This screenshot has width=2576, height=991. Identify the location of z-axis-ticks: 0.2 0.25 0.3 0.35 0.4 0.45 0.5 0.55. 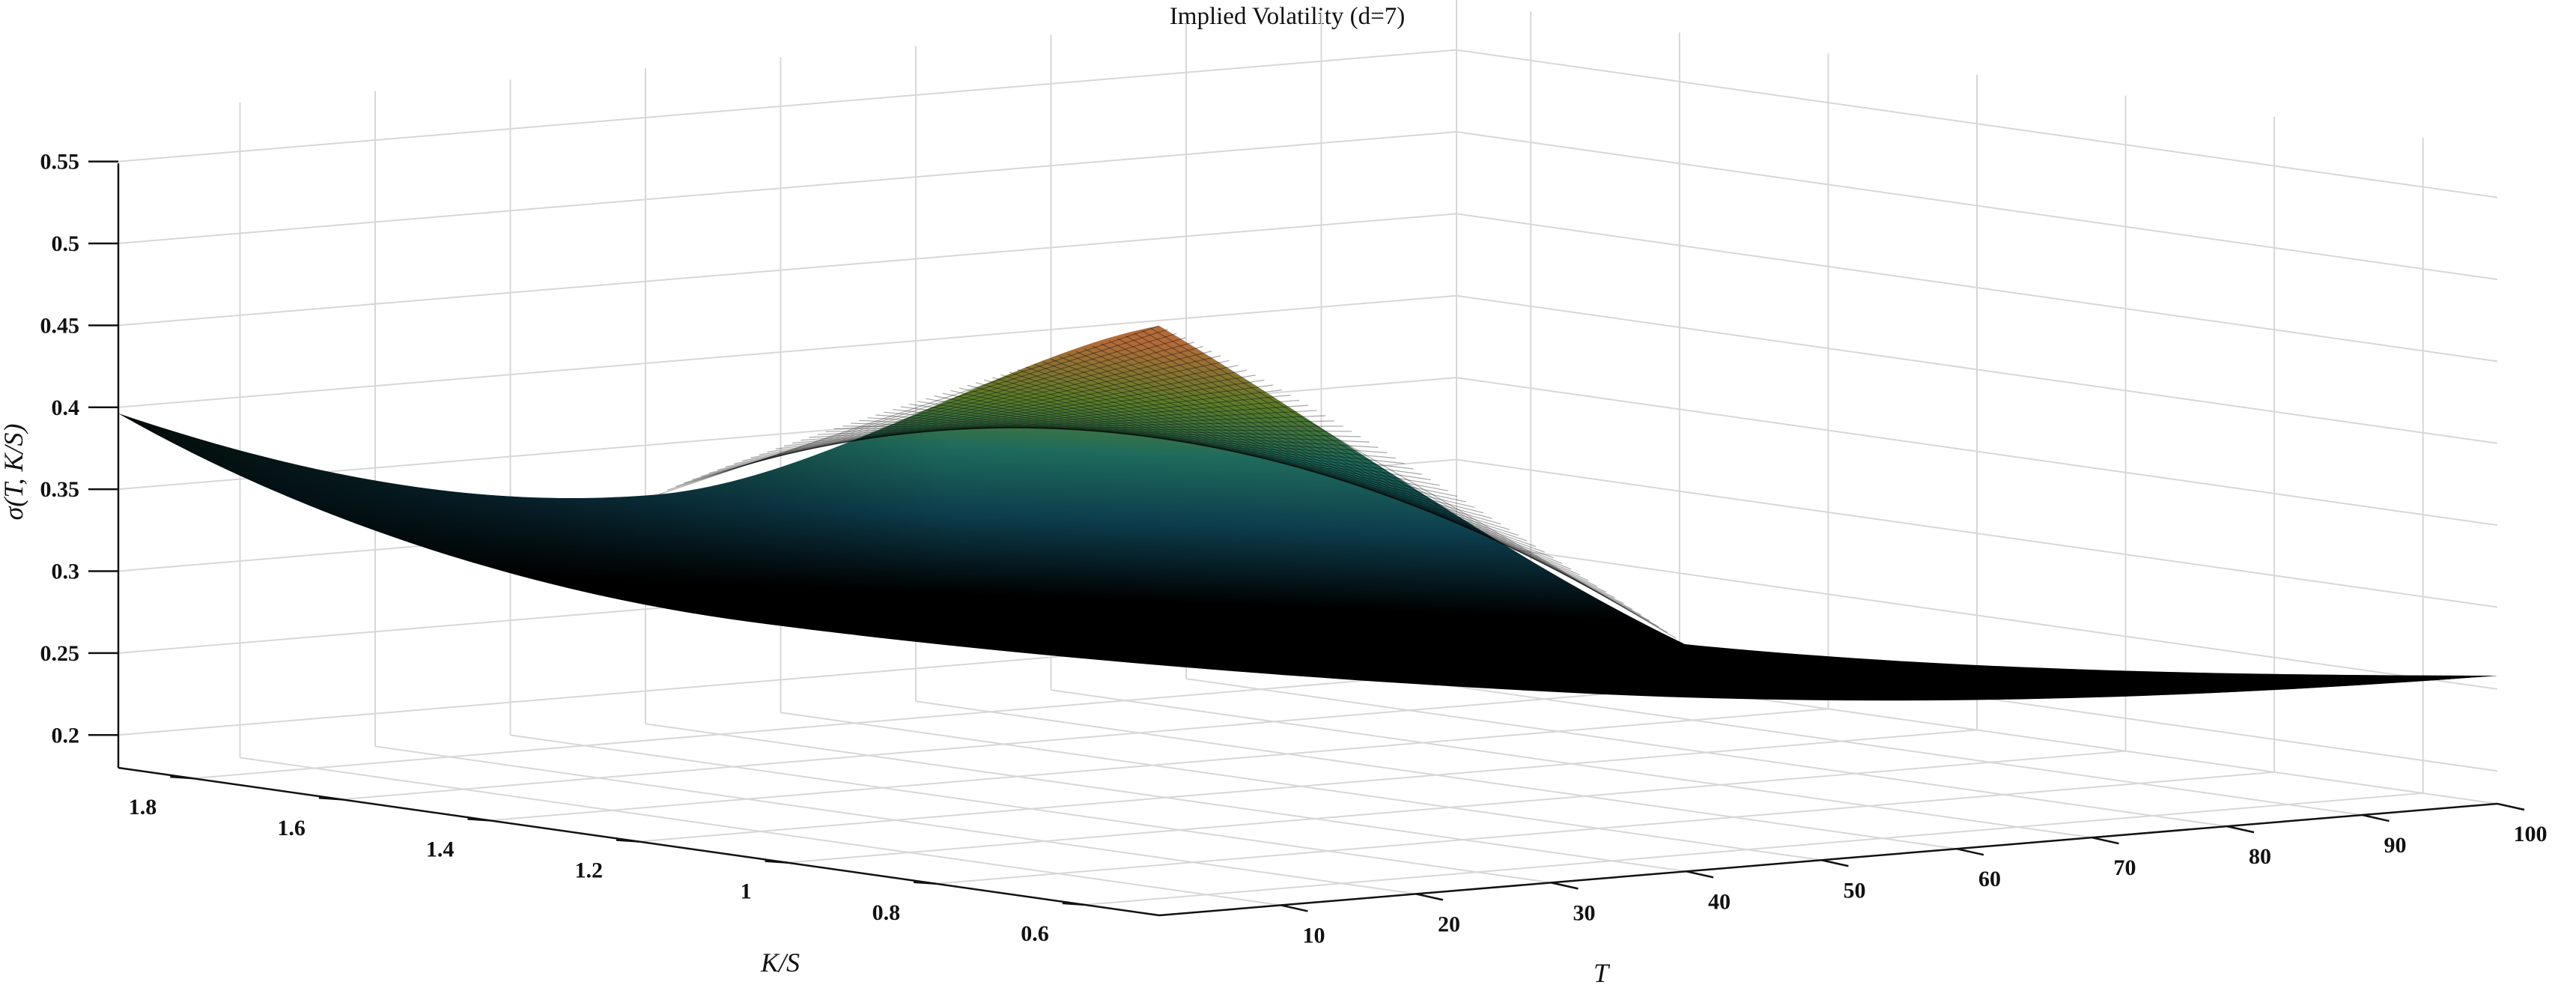
(79, 449).